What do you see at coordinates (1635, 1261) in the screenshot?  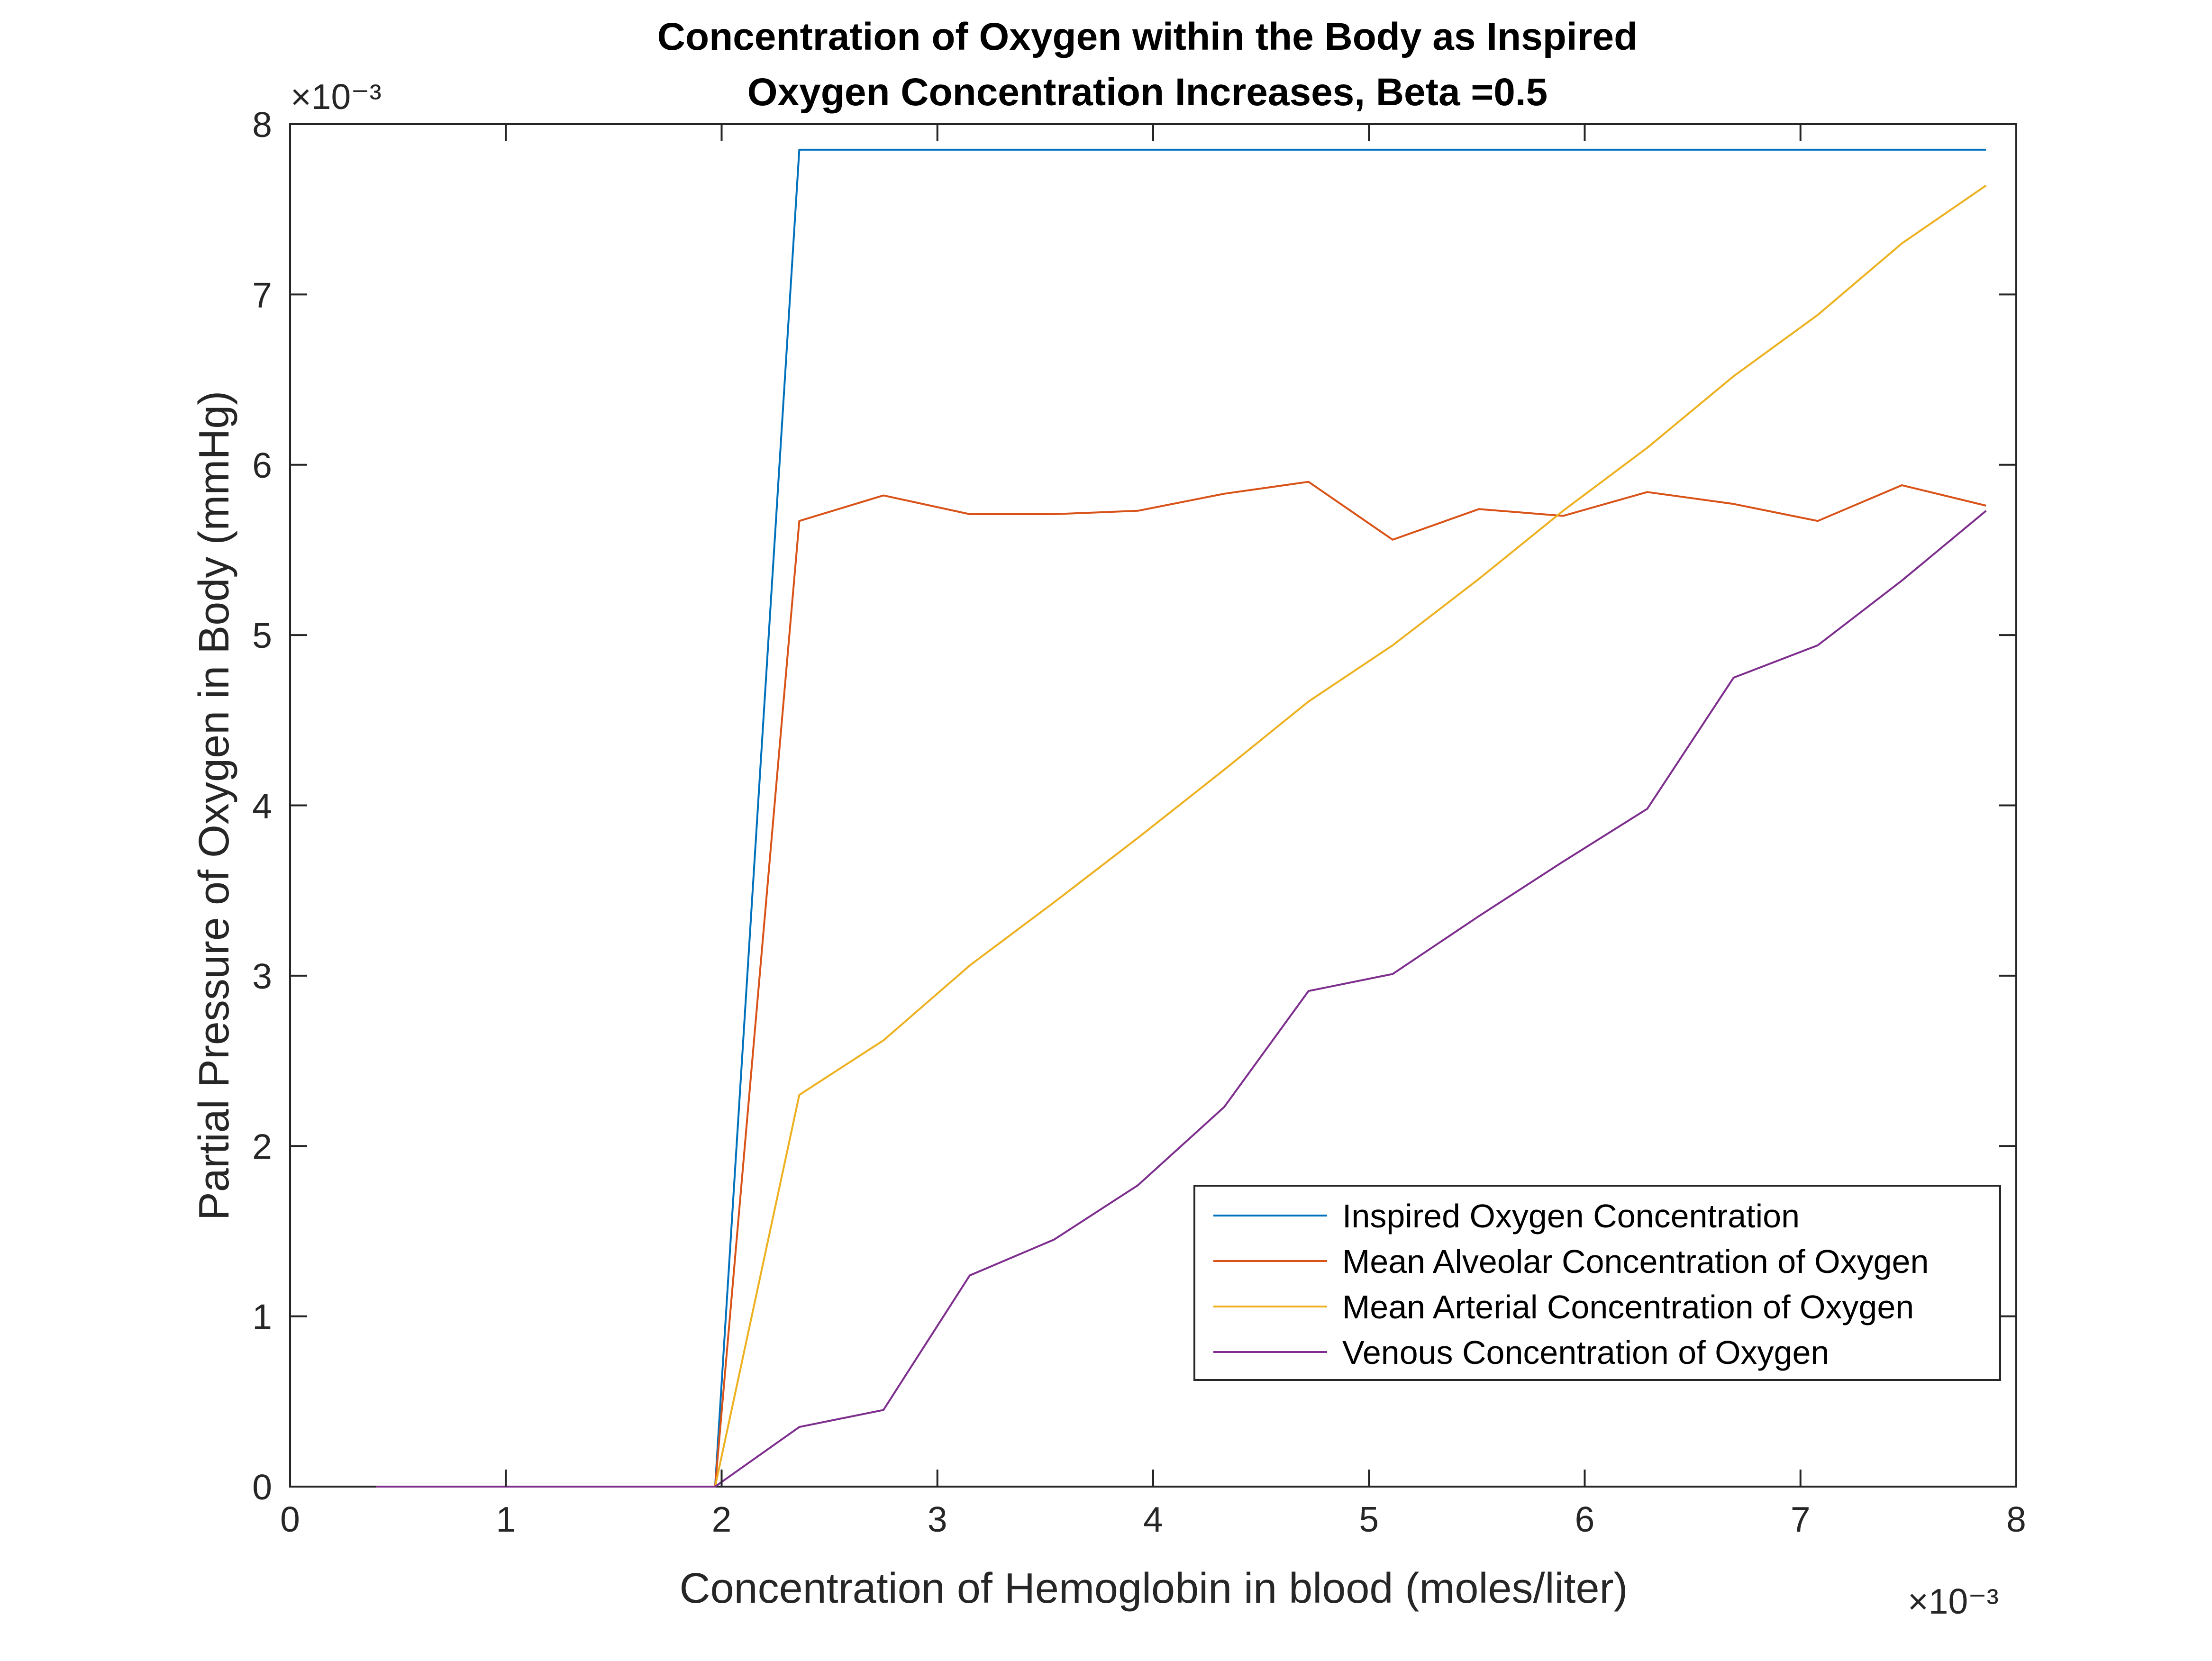 I see `legend-label: Mean Alveolar Concentration of Oxygen` at bounding box center [1635, 1261].